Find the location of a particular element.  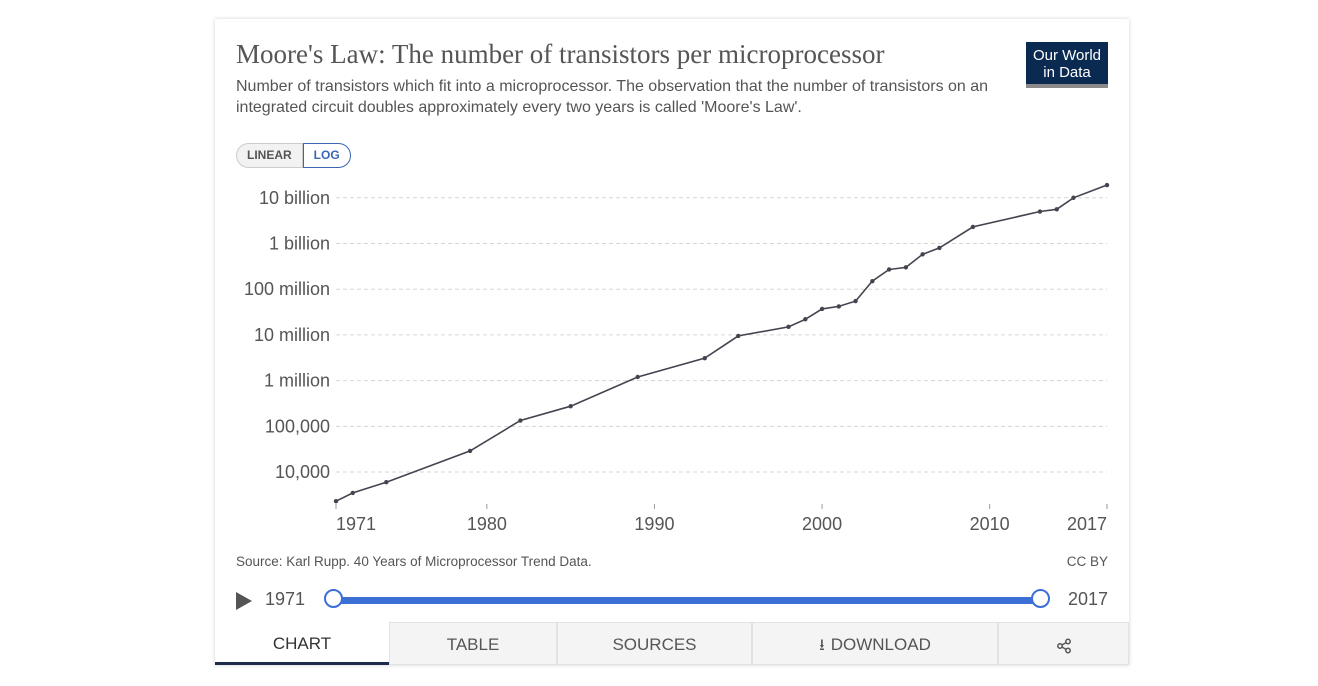

y-tick-label: 10 billion is located at coordinates (294, 198).